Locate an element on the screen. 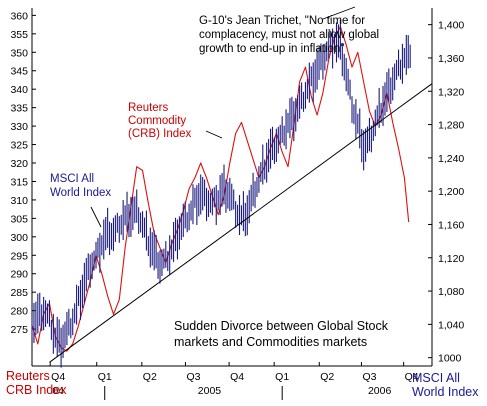 This screenshot has width=487, height=406. left-tick-label: 300 is located at coordinates (19, 238).